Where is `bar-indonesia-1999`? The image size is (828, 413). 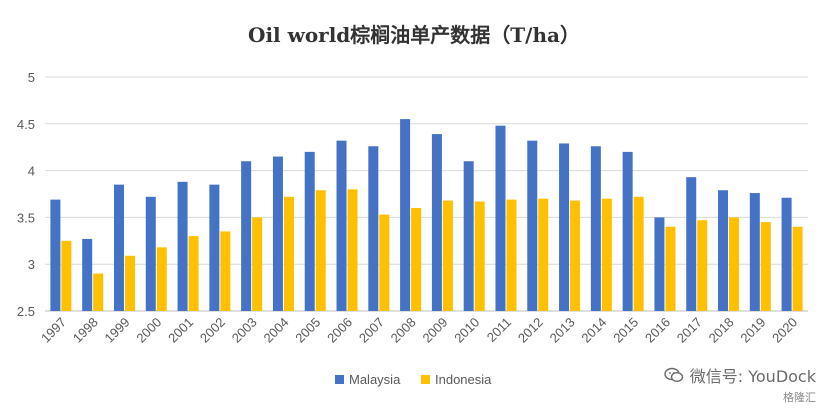
bar-indonesia-1999 is located at coordinates (129, 283).